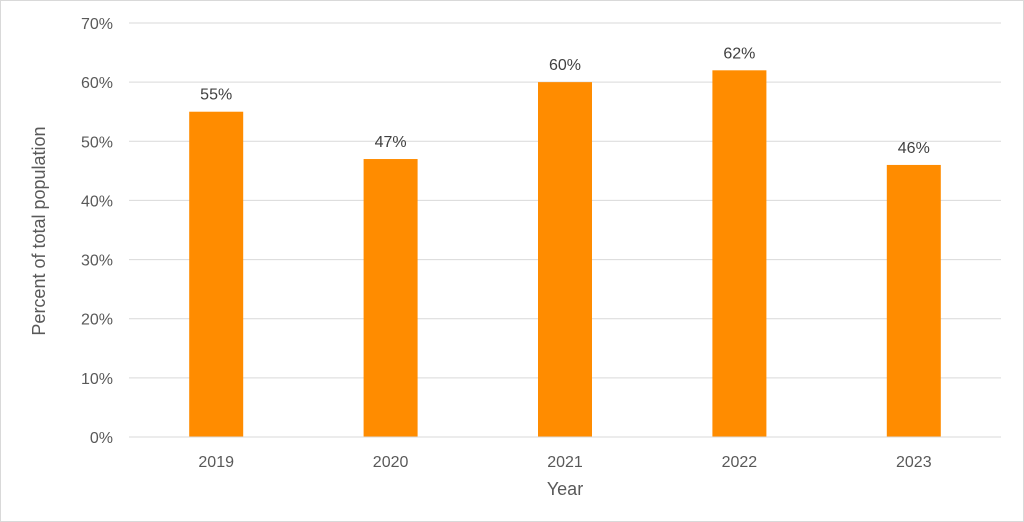  Describe the element at coordinates (914, 148) in the screenshot. I see `data-label: 46%` at that location.